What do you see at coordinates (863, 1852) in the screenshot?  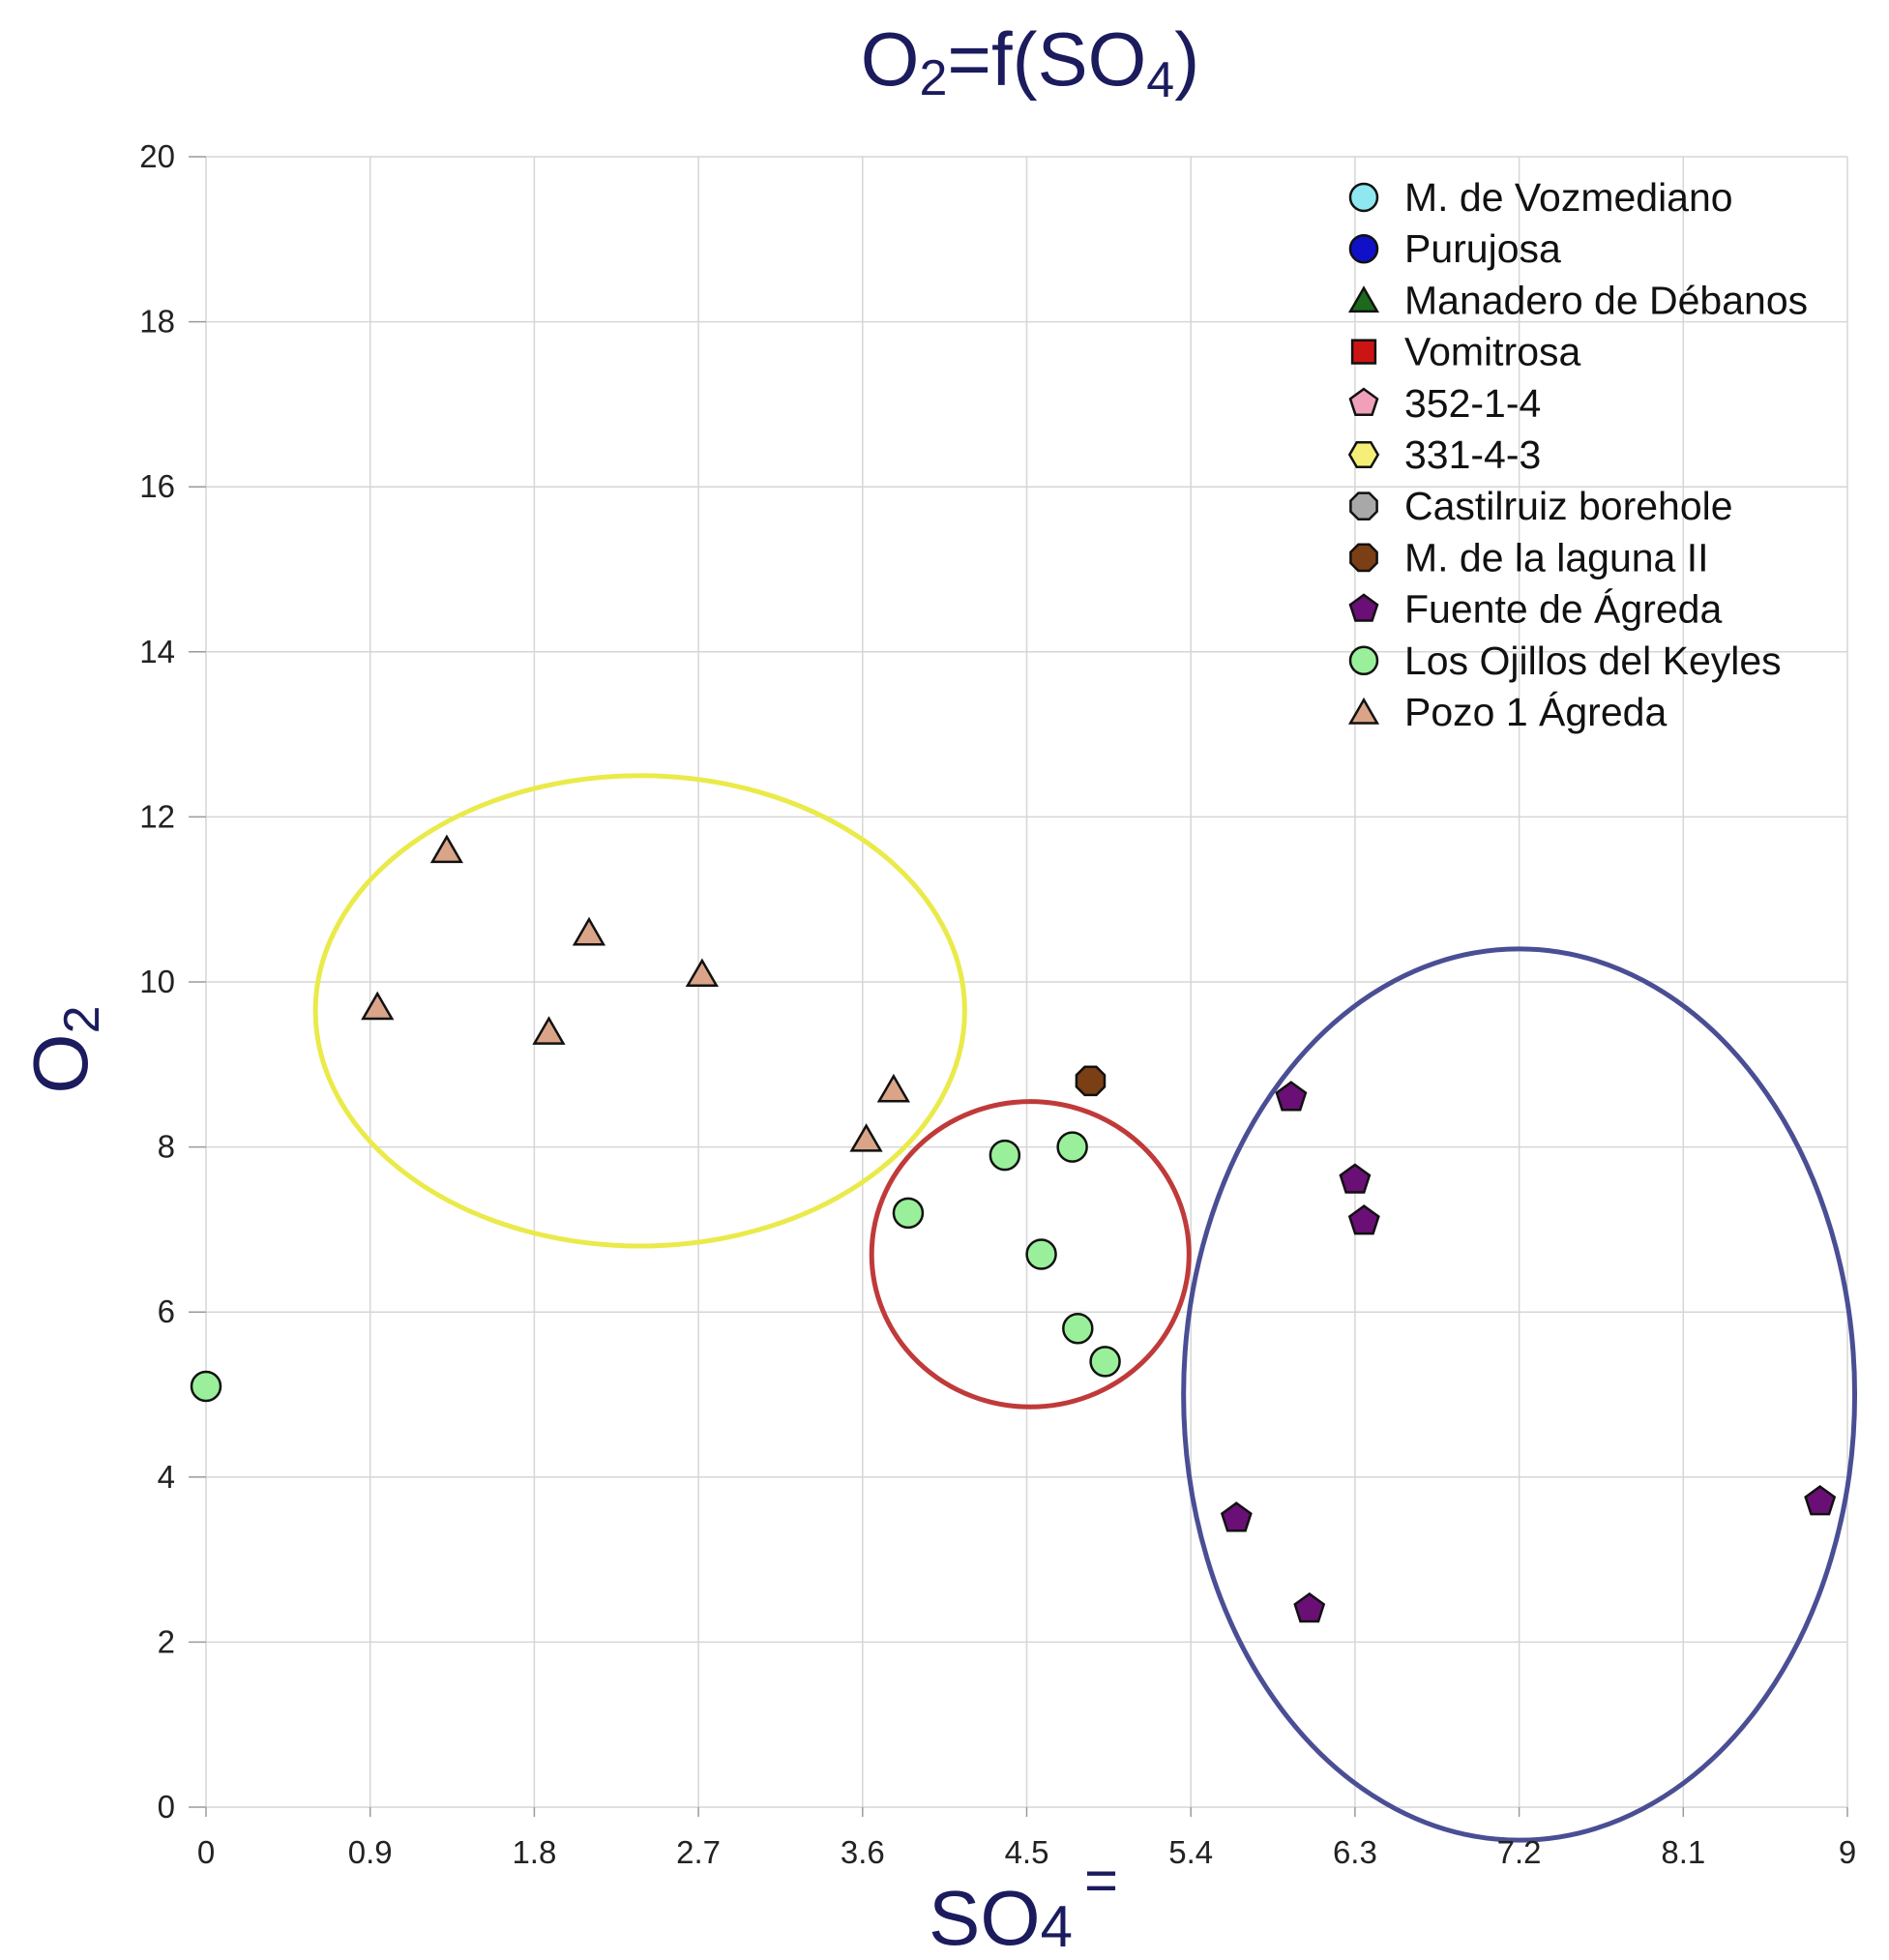 I see `x-tick-label: 3.6` at bounding box center [863, 1852].